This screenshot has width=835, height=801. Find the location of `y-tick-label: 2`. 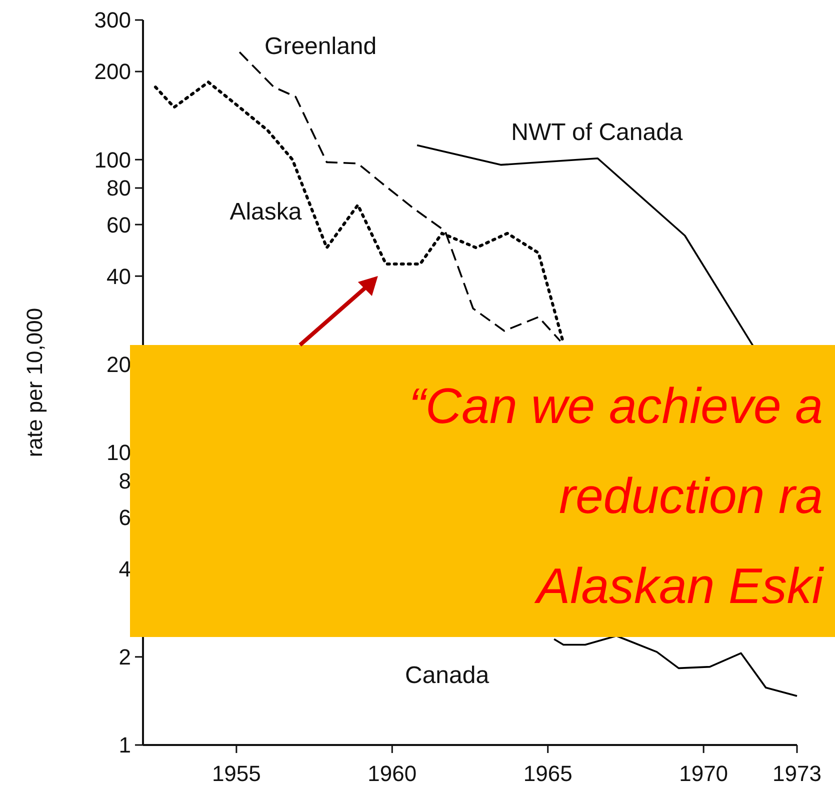

y-tick-label: 2 is located at coordinates (124, 657).